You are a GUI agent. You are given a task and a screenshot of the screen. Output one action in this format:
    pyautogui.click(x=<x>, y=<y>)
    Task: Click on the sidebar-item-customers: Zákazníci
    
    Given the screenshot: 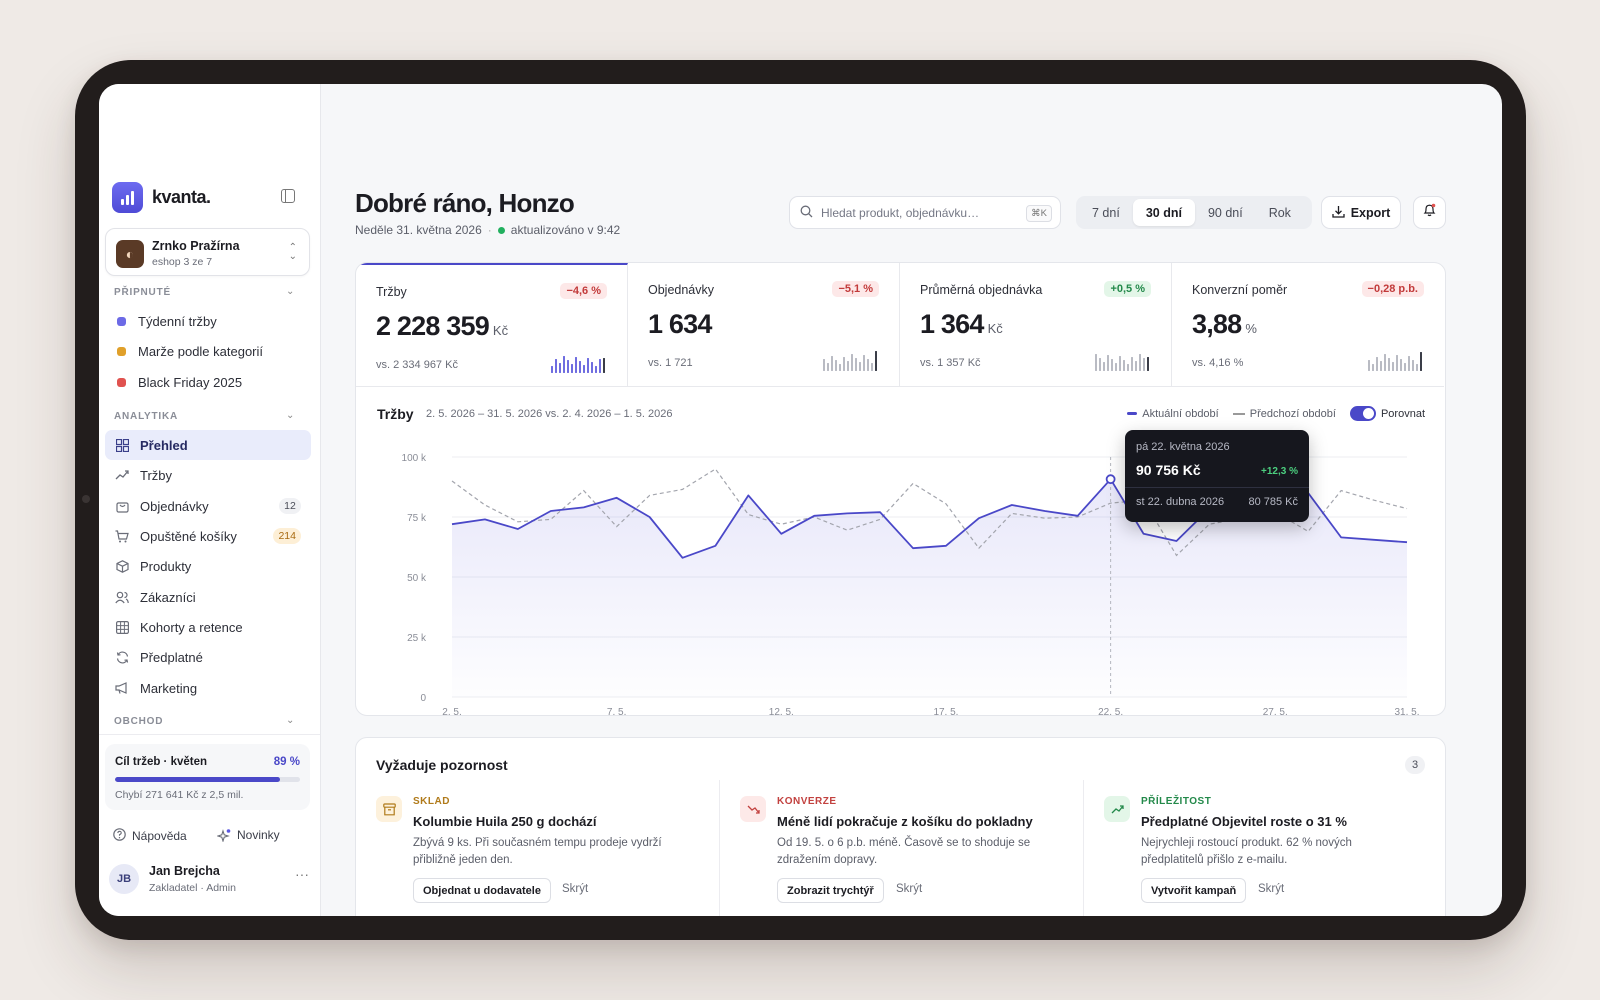 What is the action you would take?
    pyautogui.click(x=208, y=597)
    